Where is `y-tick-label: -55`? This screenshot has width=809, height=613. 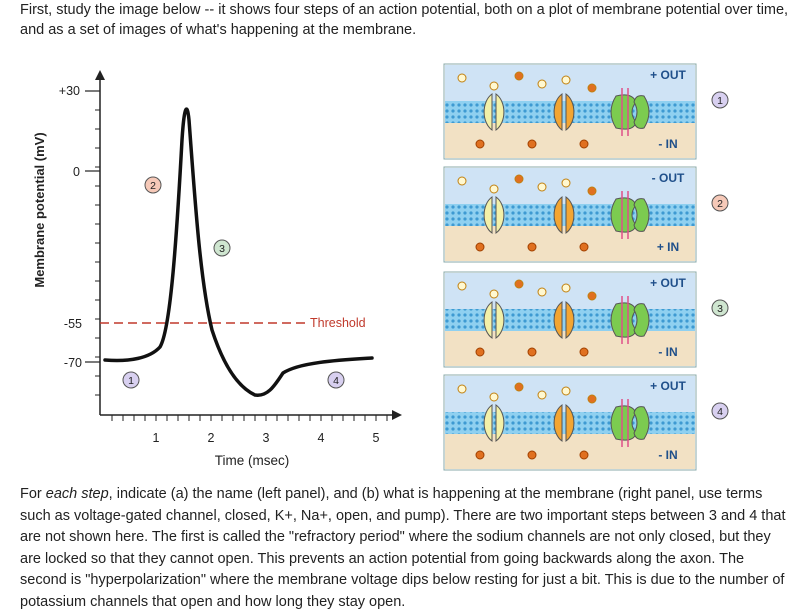 y-tick-label: -55 is located at coordinates (73, 324).